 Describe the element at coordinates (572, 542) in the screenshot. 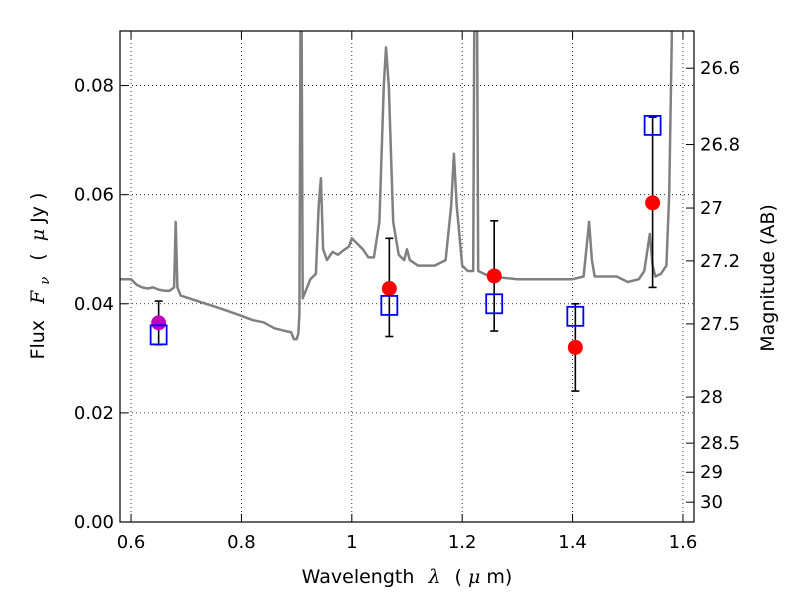

I see `x-tick-label: 1.4` at that location.